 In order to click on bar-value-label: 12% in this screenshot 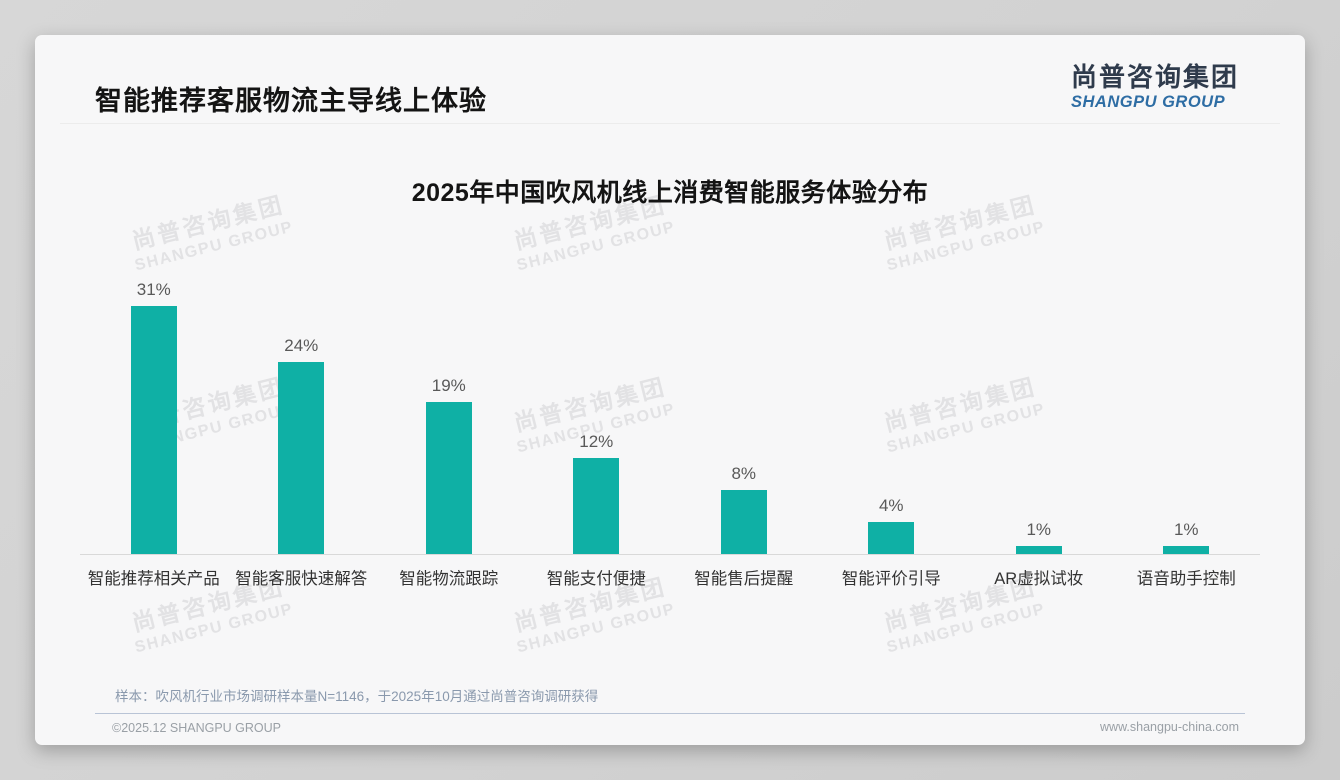, I will do `click(596, 441)`.